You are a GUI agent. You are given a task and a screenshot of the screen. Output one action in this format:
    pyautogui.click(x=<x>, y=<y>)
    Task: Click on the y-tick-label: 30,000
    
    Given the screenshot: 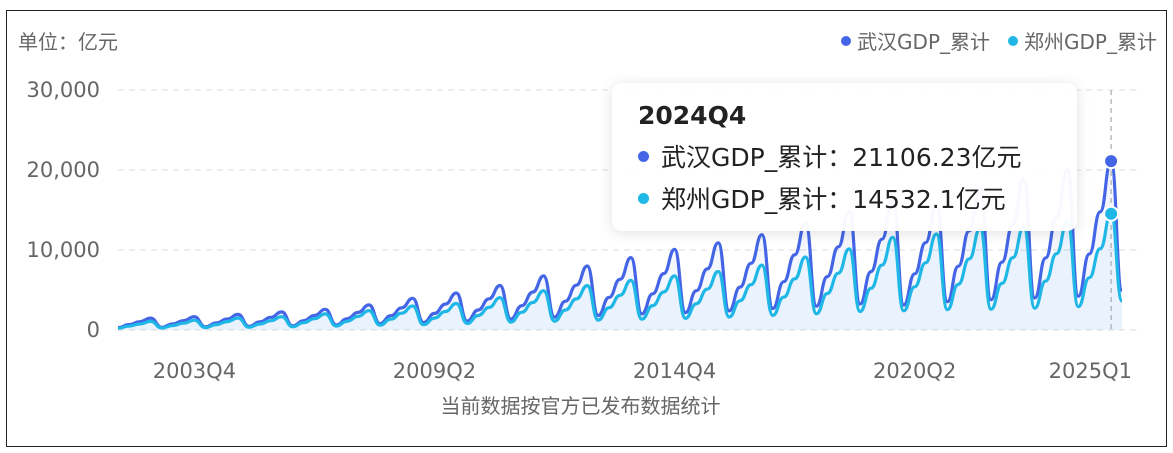 What is the action you would take?
    pyautogui.click(x=63, y=90)
    